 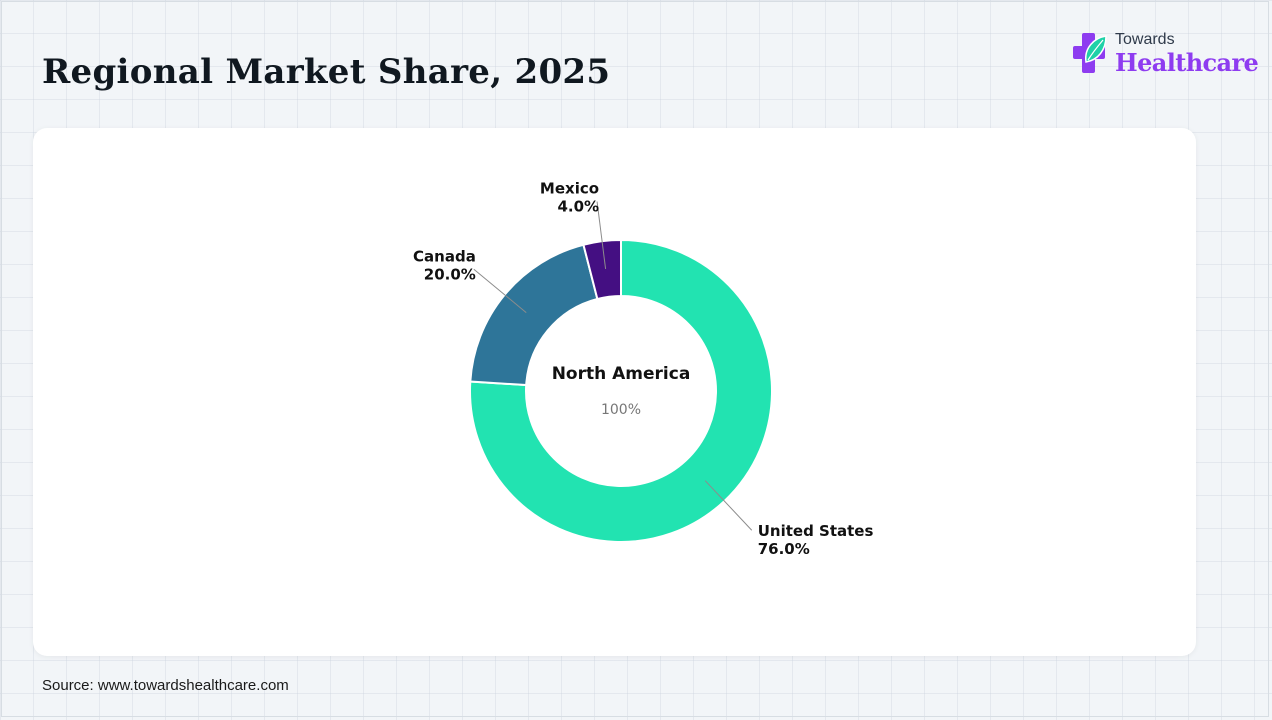 What do you see at coordinates (578, 207) in the screenshot?
I see `slice-value-mexico: 4.0%` at bounding box center [578, 207].